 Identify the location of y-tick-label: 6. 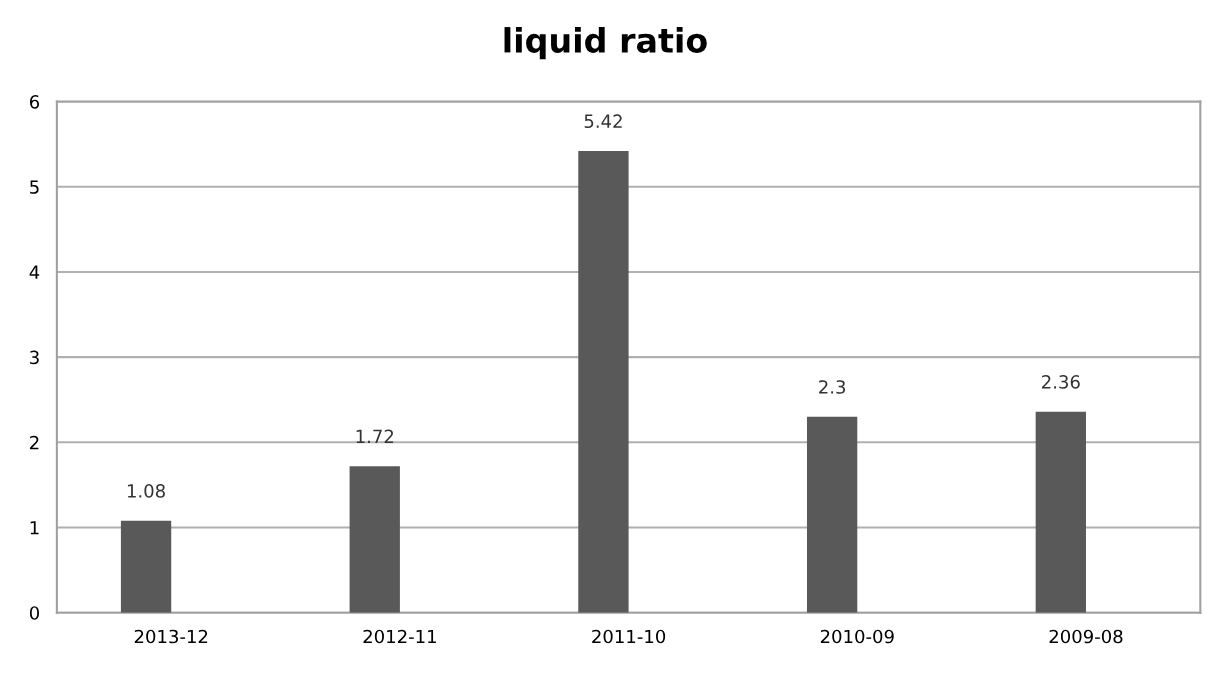
(34, 102).